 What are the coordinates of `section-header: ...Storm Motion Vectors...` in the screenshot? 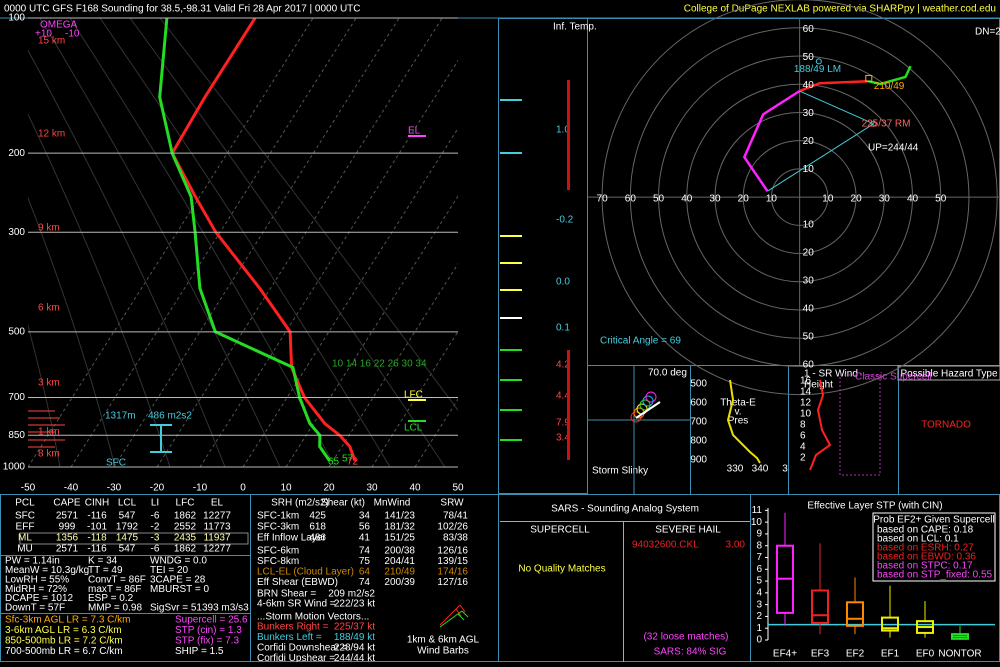 It's located at (313, 617).